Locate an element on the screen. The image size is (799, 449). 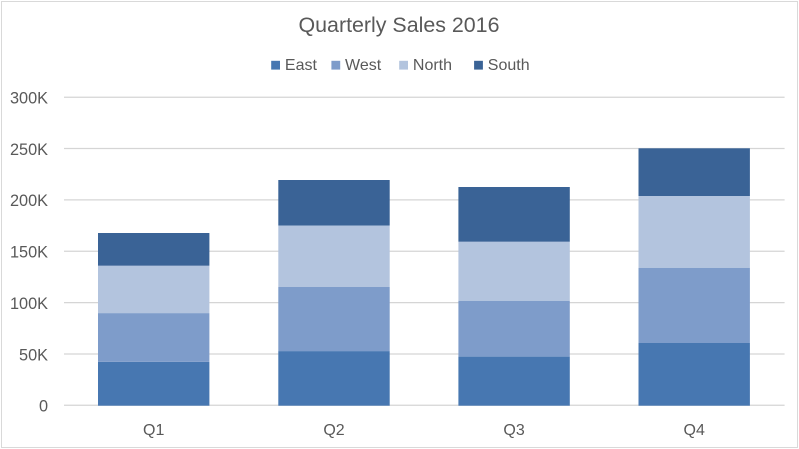
svg-text: Q4 is located at coordinates (694, 430).